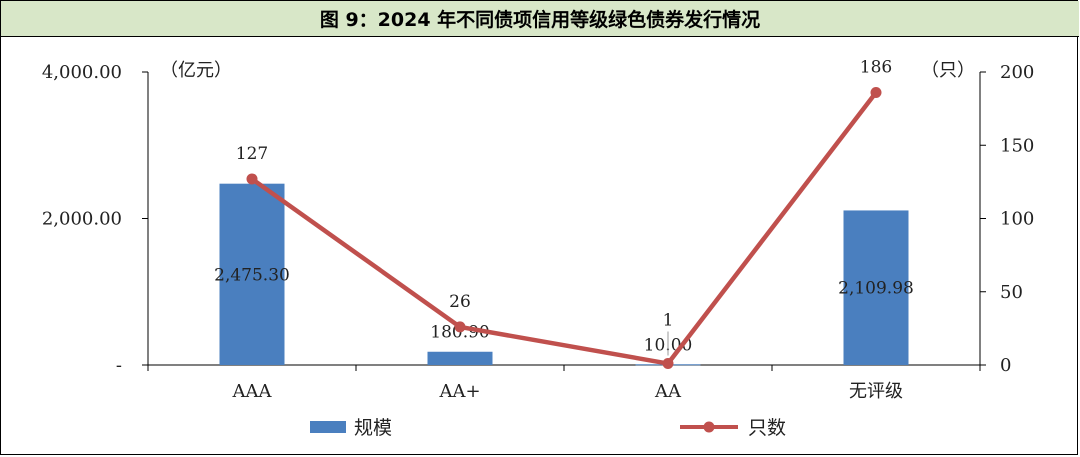 The image size is (1080, 457). What do you see at coordinates (876, 391) in the screenshot?
I see `x-tick-label: 无评级` at bounding box center [876, 391].